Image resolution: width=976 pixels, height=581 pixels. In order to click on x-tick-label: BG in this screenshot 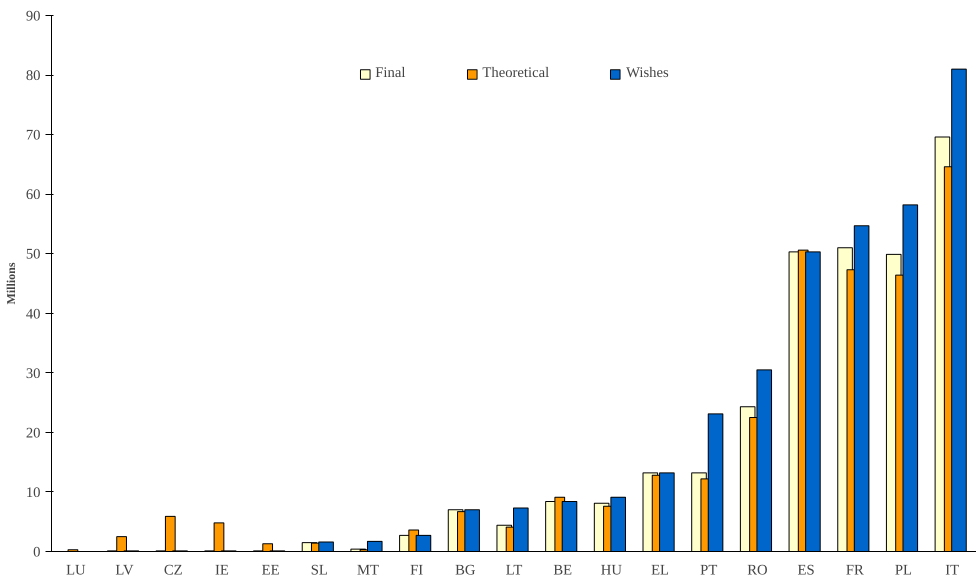, I will do `click(465, 570)`.